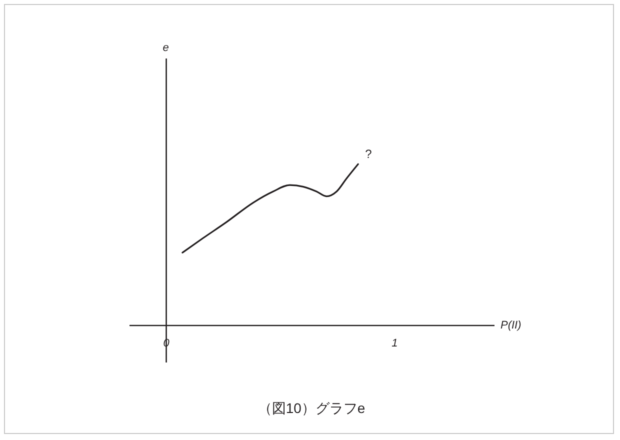 The width and height of the screenshot is (620, 440). I want to click on text: e, so click(165, 48).